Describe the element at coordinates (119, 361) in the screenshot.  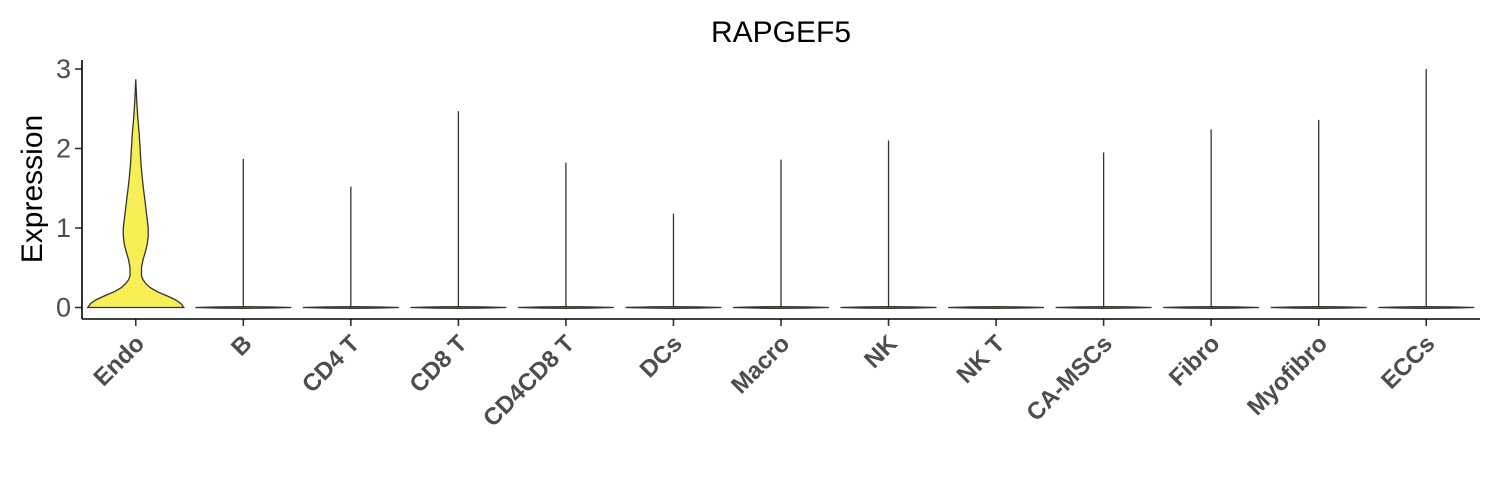
I see `x-tick-label: Endo` at that location.